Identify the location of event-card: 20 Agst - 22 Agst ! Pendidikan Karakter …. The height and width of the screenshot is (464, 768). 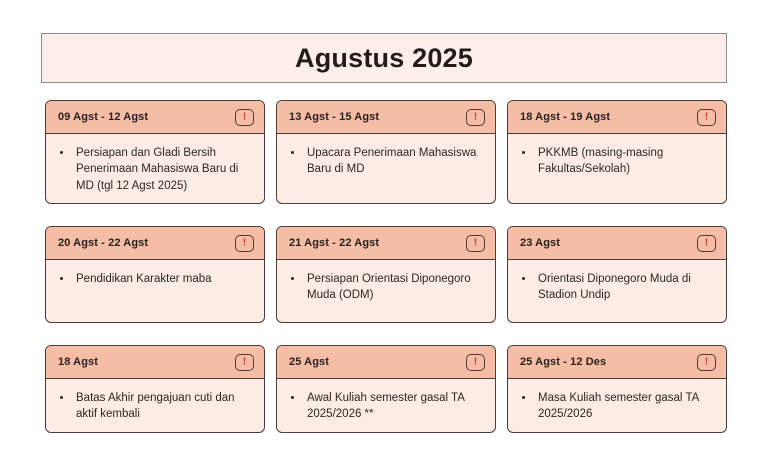
(155, 274).